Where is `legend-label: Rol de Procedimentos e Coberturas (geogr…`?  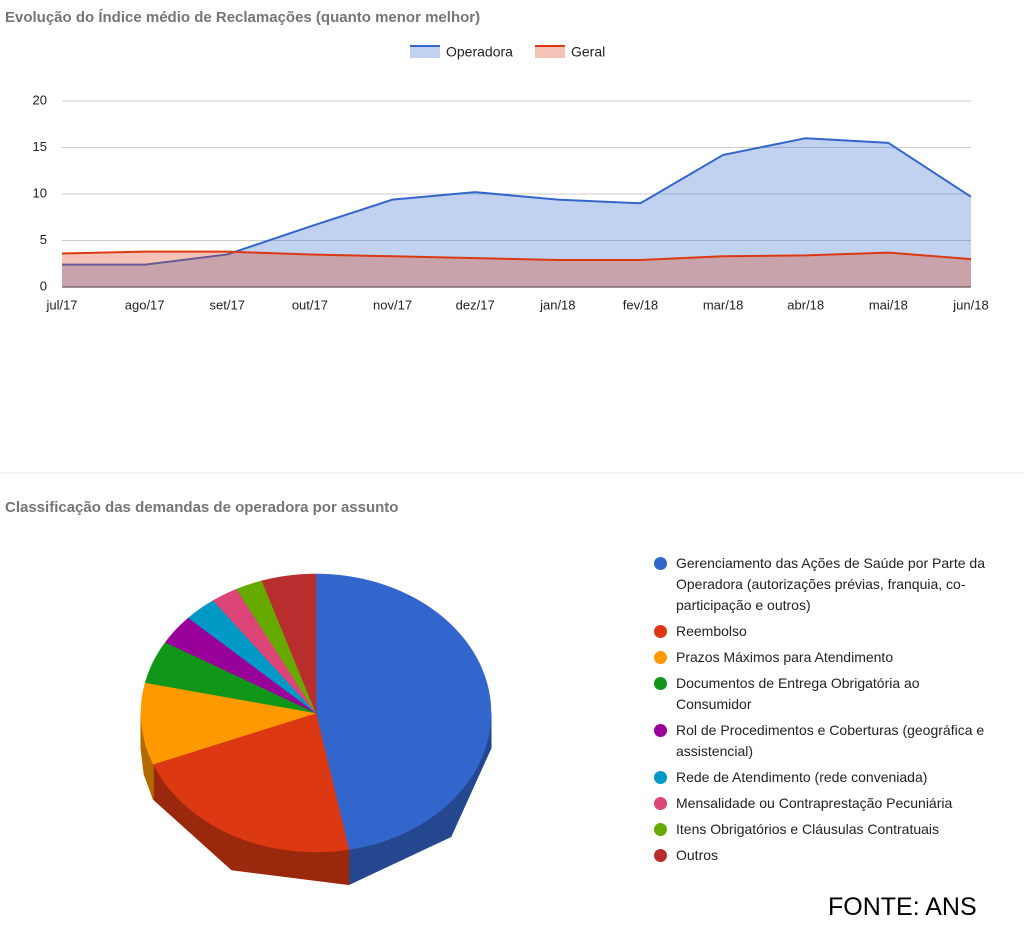
legend-label: Rol de Procedimentos e Coberturas (geogr… is located at coordinates (830, 740).